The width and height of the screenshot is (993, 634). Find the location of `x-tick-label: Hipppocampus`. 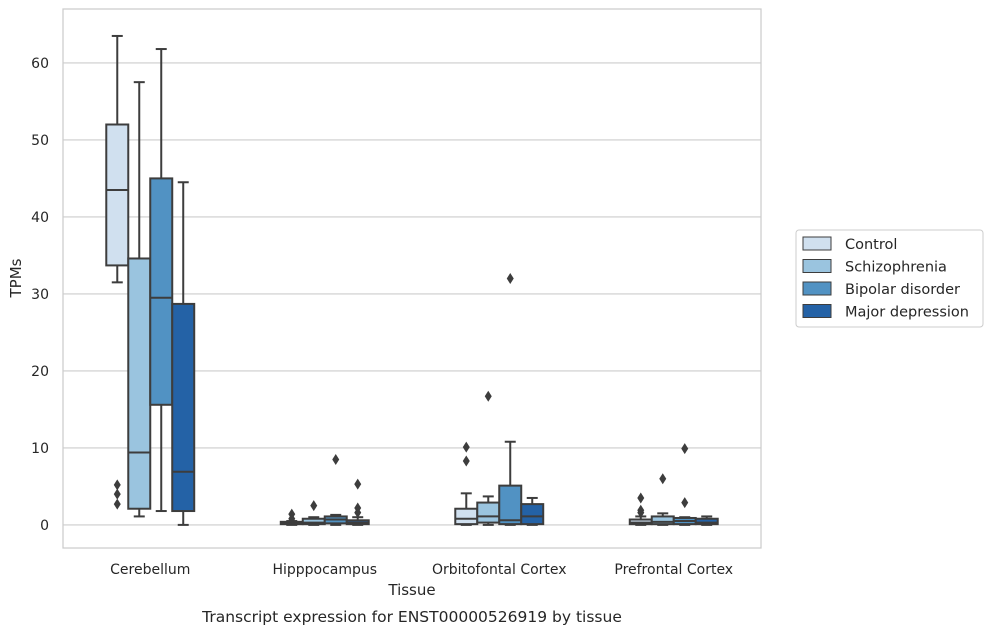

x-tick-label: Hipppocampus is located at coordinates (324, 570).